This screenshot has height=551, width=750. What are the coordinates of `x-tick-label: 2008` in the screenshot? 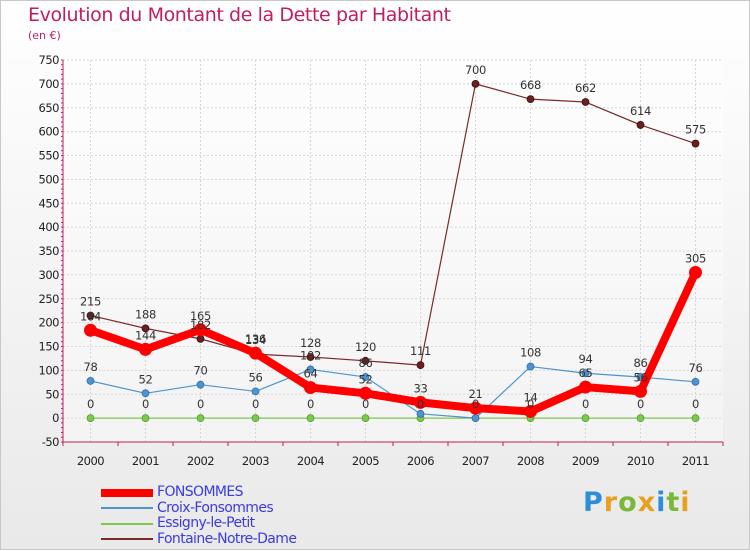 It's located at (530, 461).